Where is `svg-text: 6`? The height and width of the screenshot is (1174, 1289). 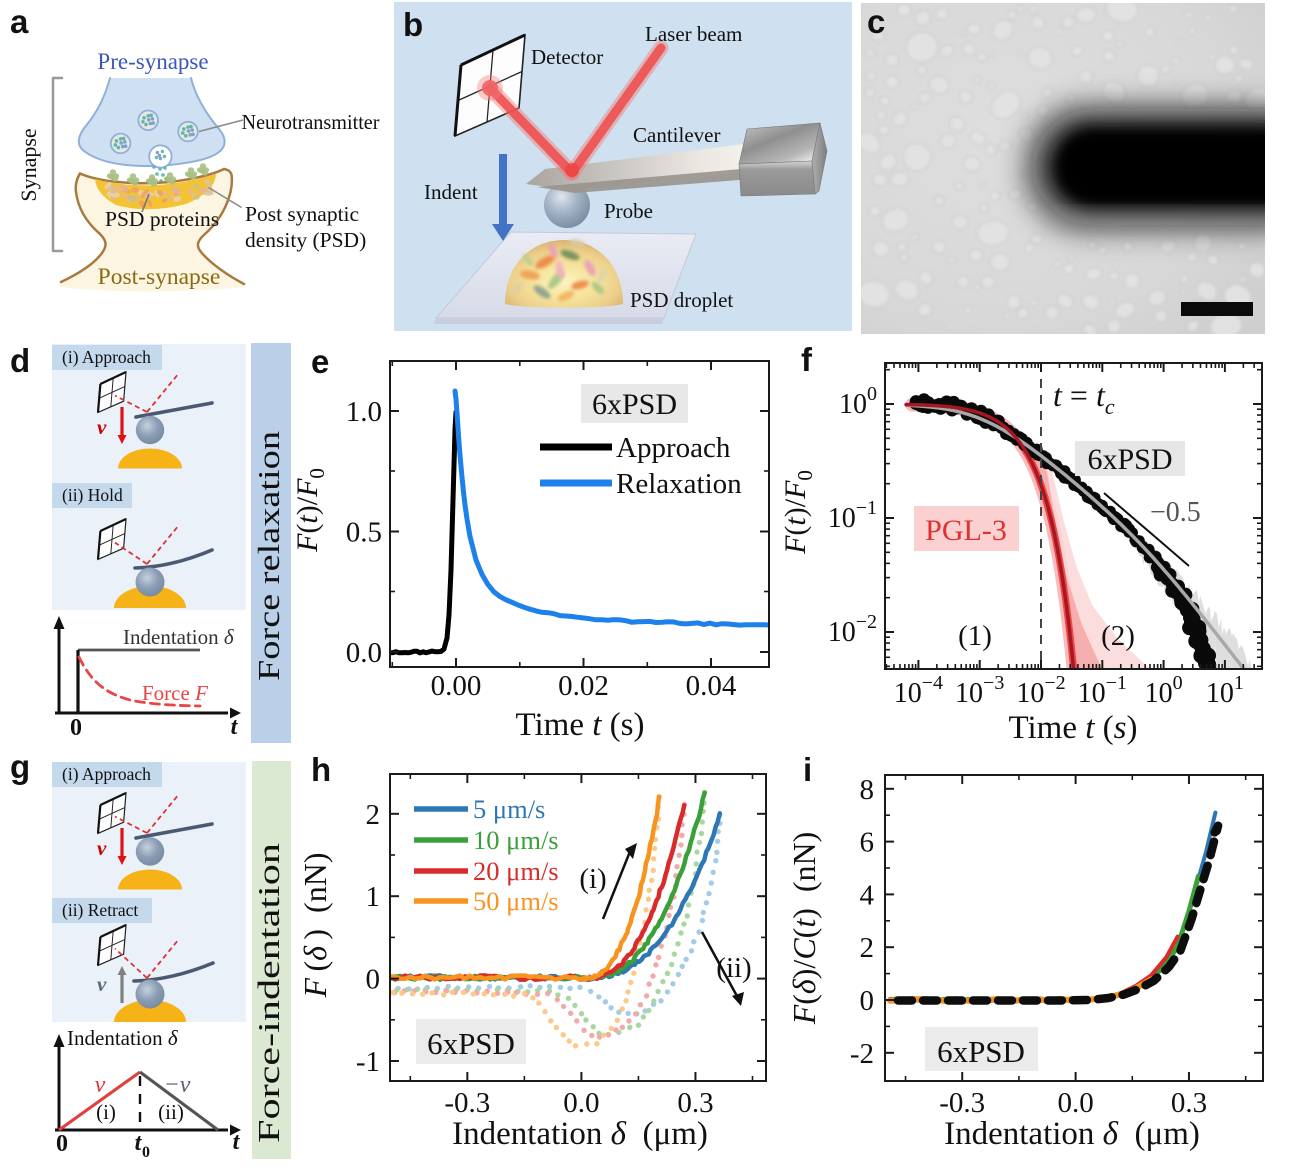
svg-text: 6 is located at coordinates (867, 843).